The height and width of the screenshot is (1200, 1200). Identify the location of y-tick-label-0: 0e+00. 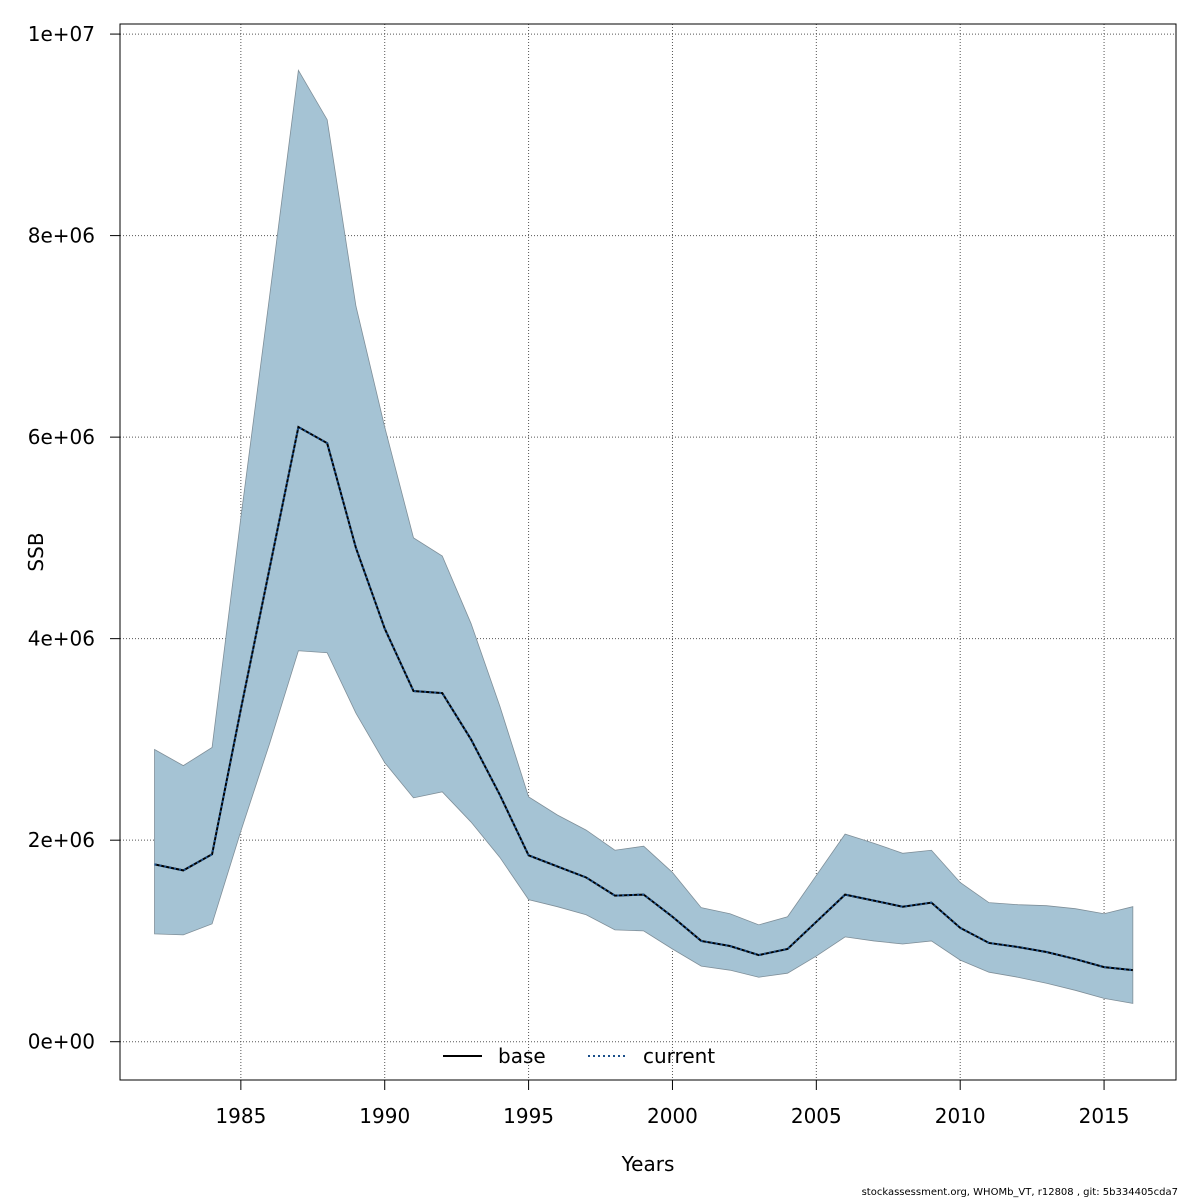
(61, 1042).